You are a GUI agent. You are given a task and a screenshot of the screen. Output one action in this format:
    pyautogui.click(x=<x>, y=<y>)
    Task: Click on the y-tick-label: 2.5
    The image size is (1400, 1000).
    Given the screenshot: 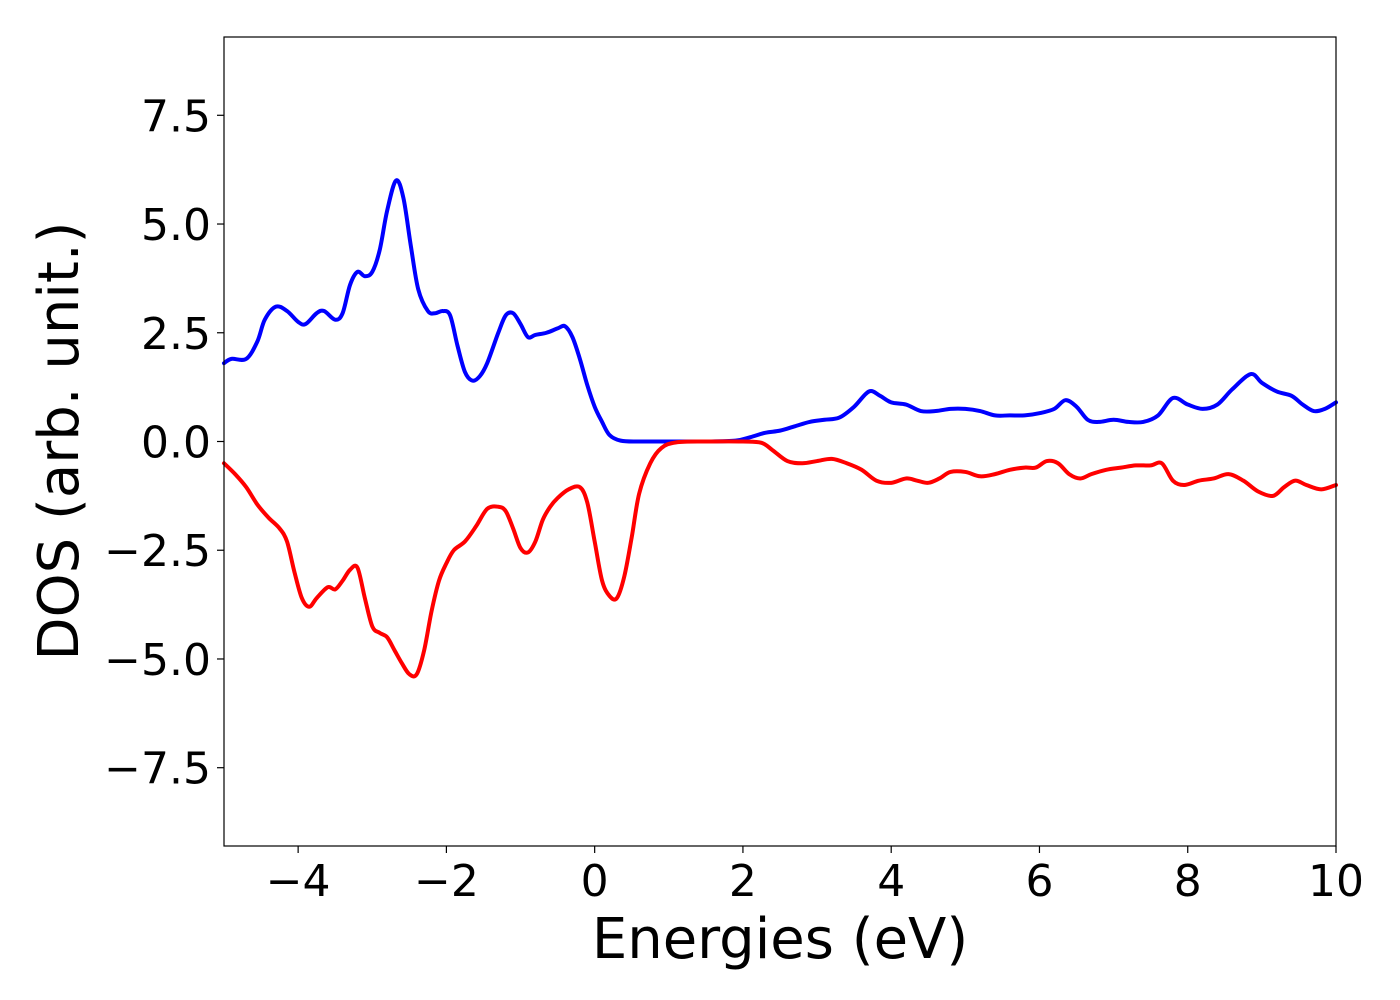 What is the action you would take?
    pyautogui.click(x=176, y=334)
    